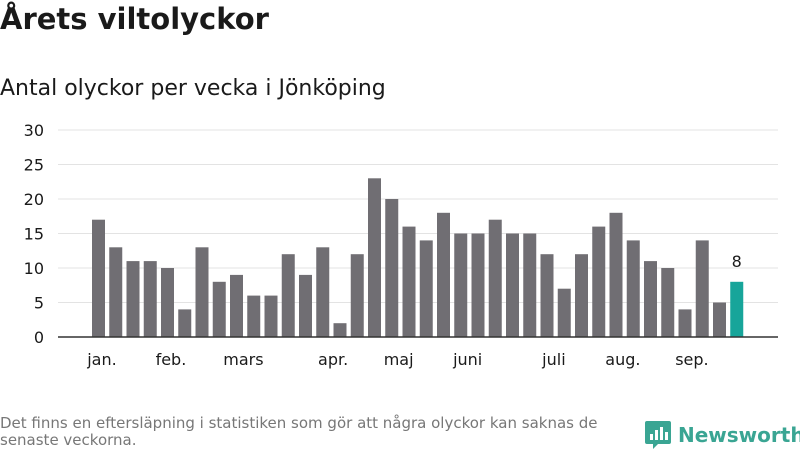 The image size is (800, 450). What do you see at coordinates (34, 165) in the screenshot?
I see `y-tick-label: 25` at bounding box center [34, 165].